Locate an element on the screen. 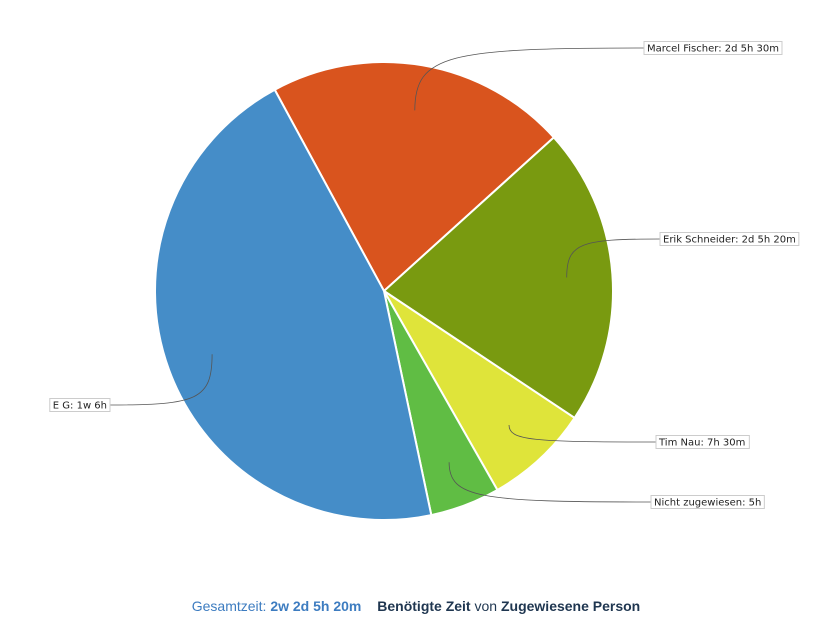 The height and width of the screenshot is (636, 832). chart-title: Benötigte Zeit is located at coordinates (424, 606).